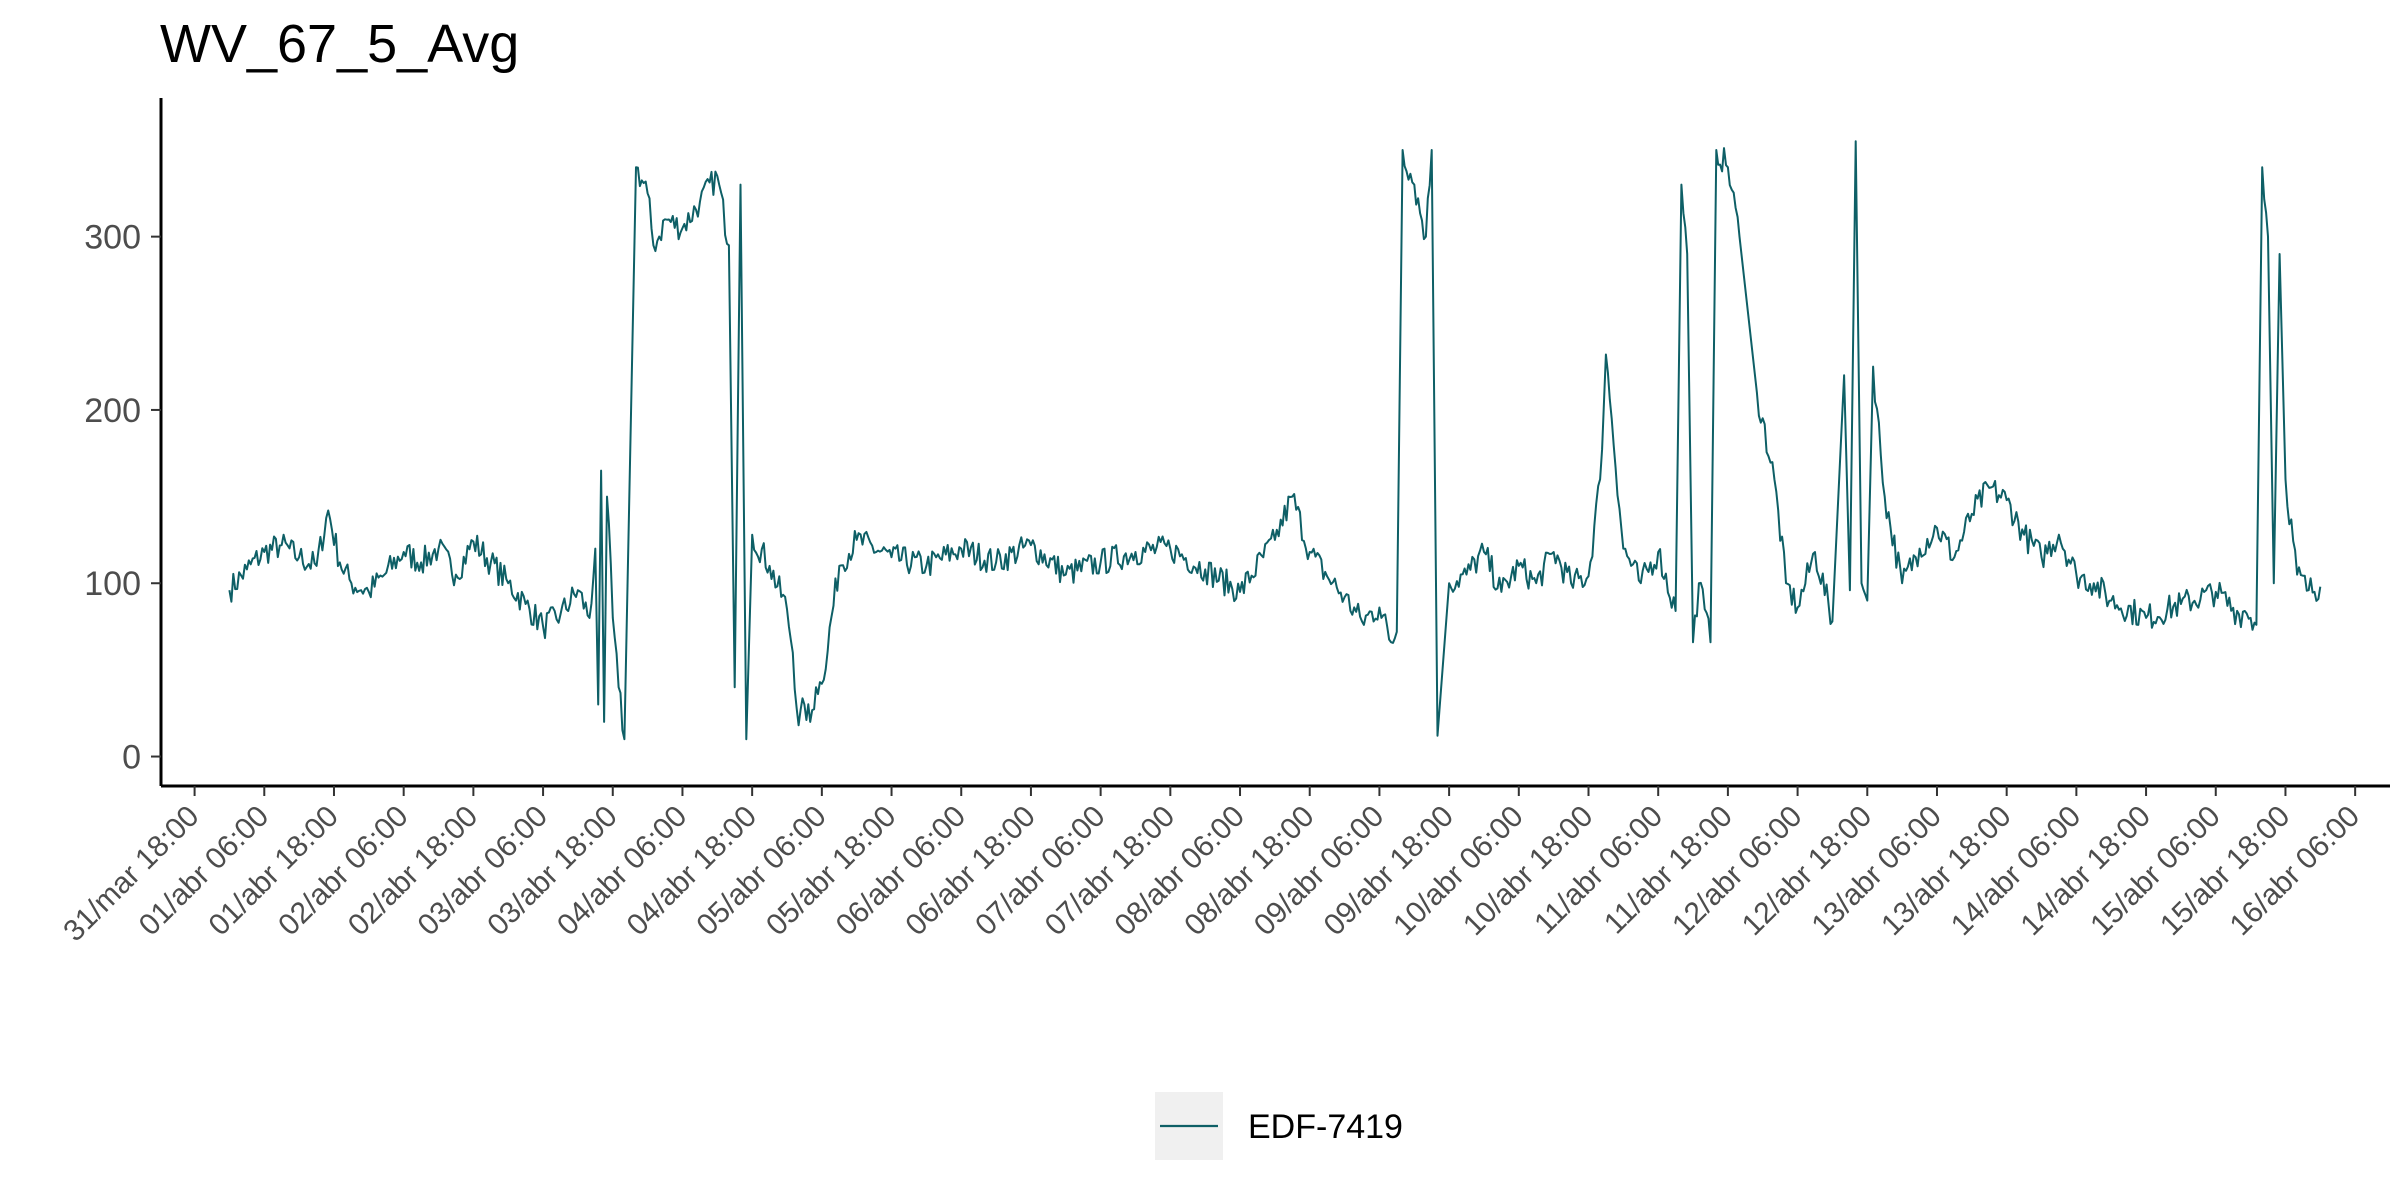 This screenshot has height=1200, width=2400. I want to click on y-ticks: 0 100 200 300, so click(122, 498).